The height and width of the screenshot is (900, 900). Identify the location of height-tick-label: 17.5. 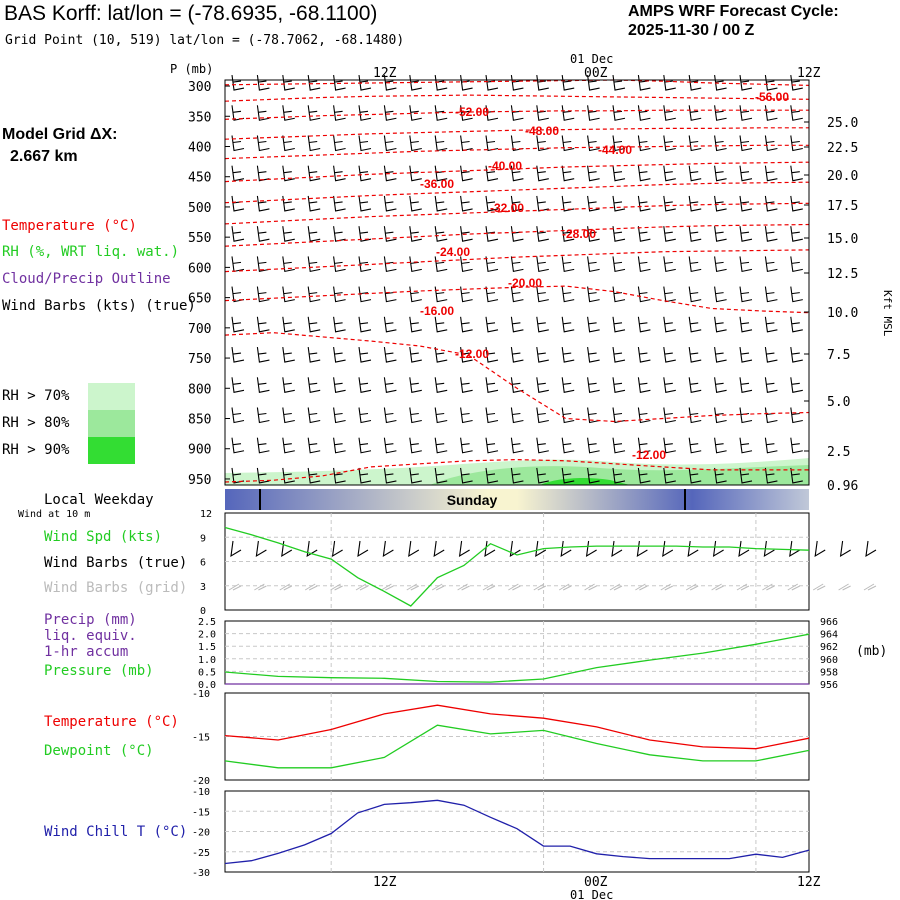
(842, 206).